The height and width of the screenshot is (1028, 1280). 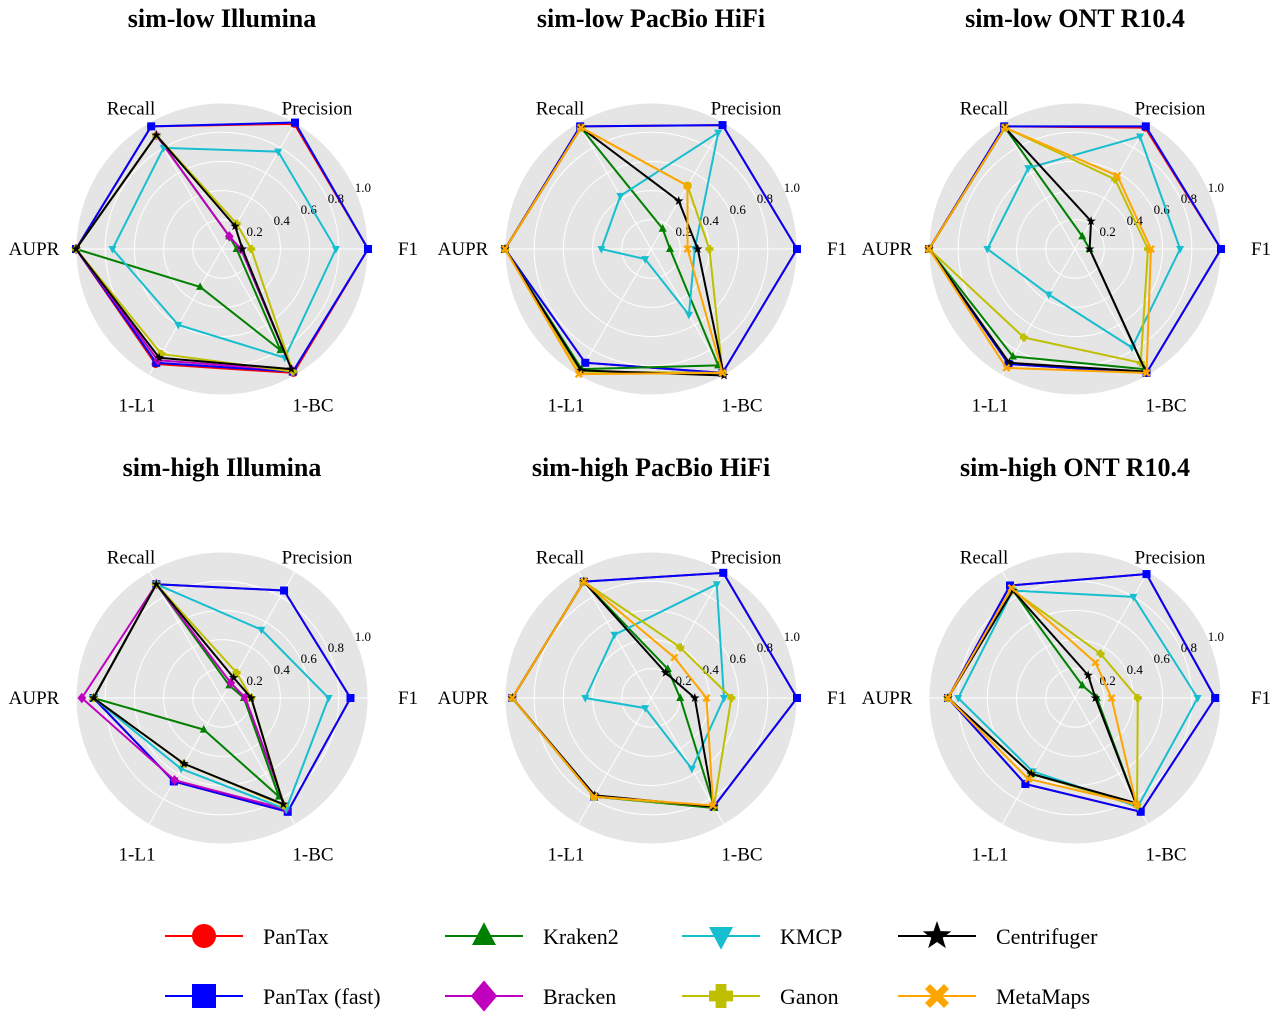 I want to click on legend-marker-metamaps, so click(x=937, y=996).